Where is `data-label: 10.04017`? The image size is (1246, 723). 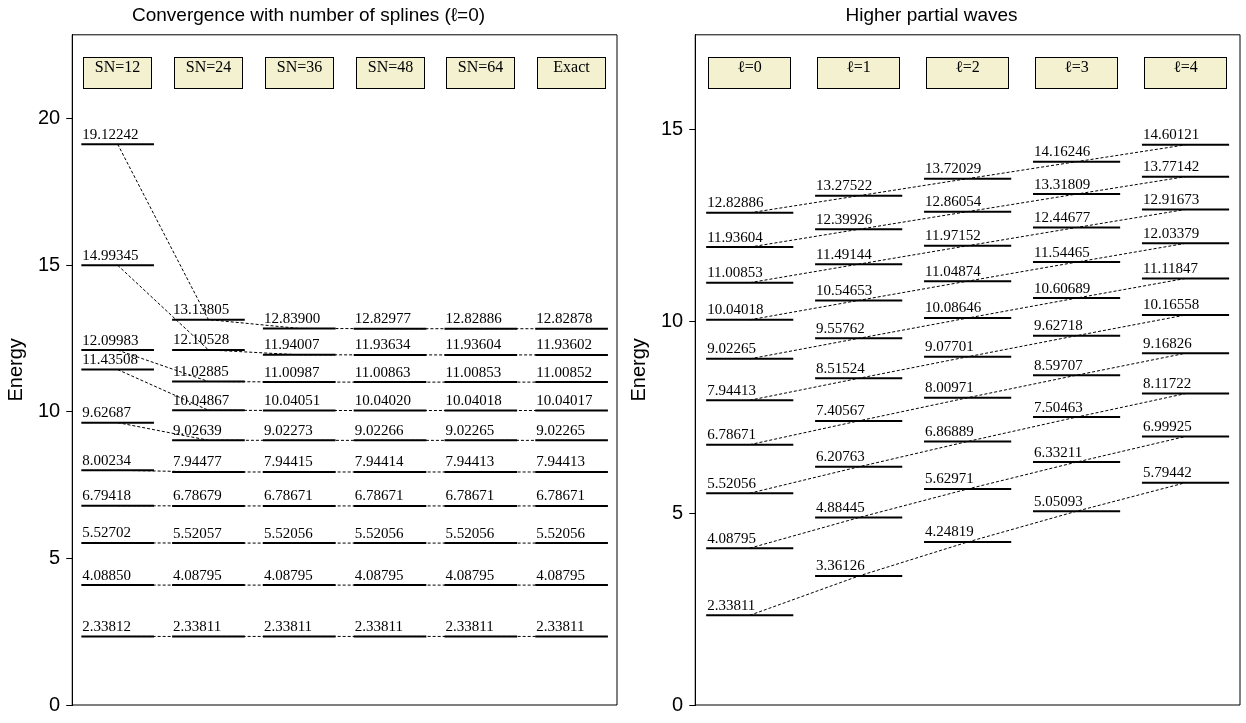 data-label: 10.04017 is located at coordinates (565, 399).